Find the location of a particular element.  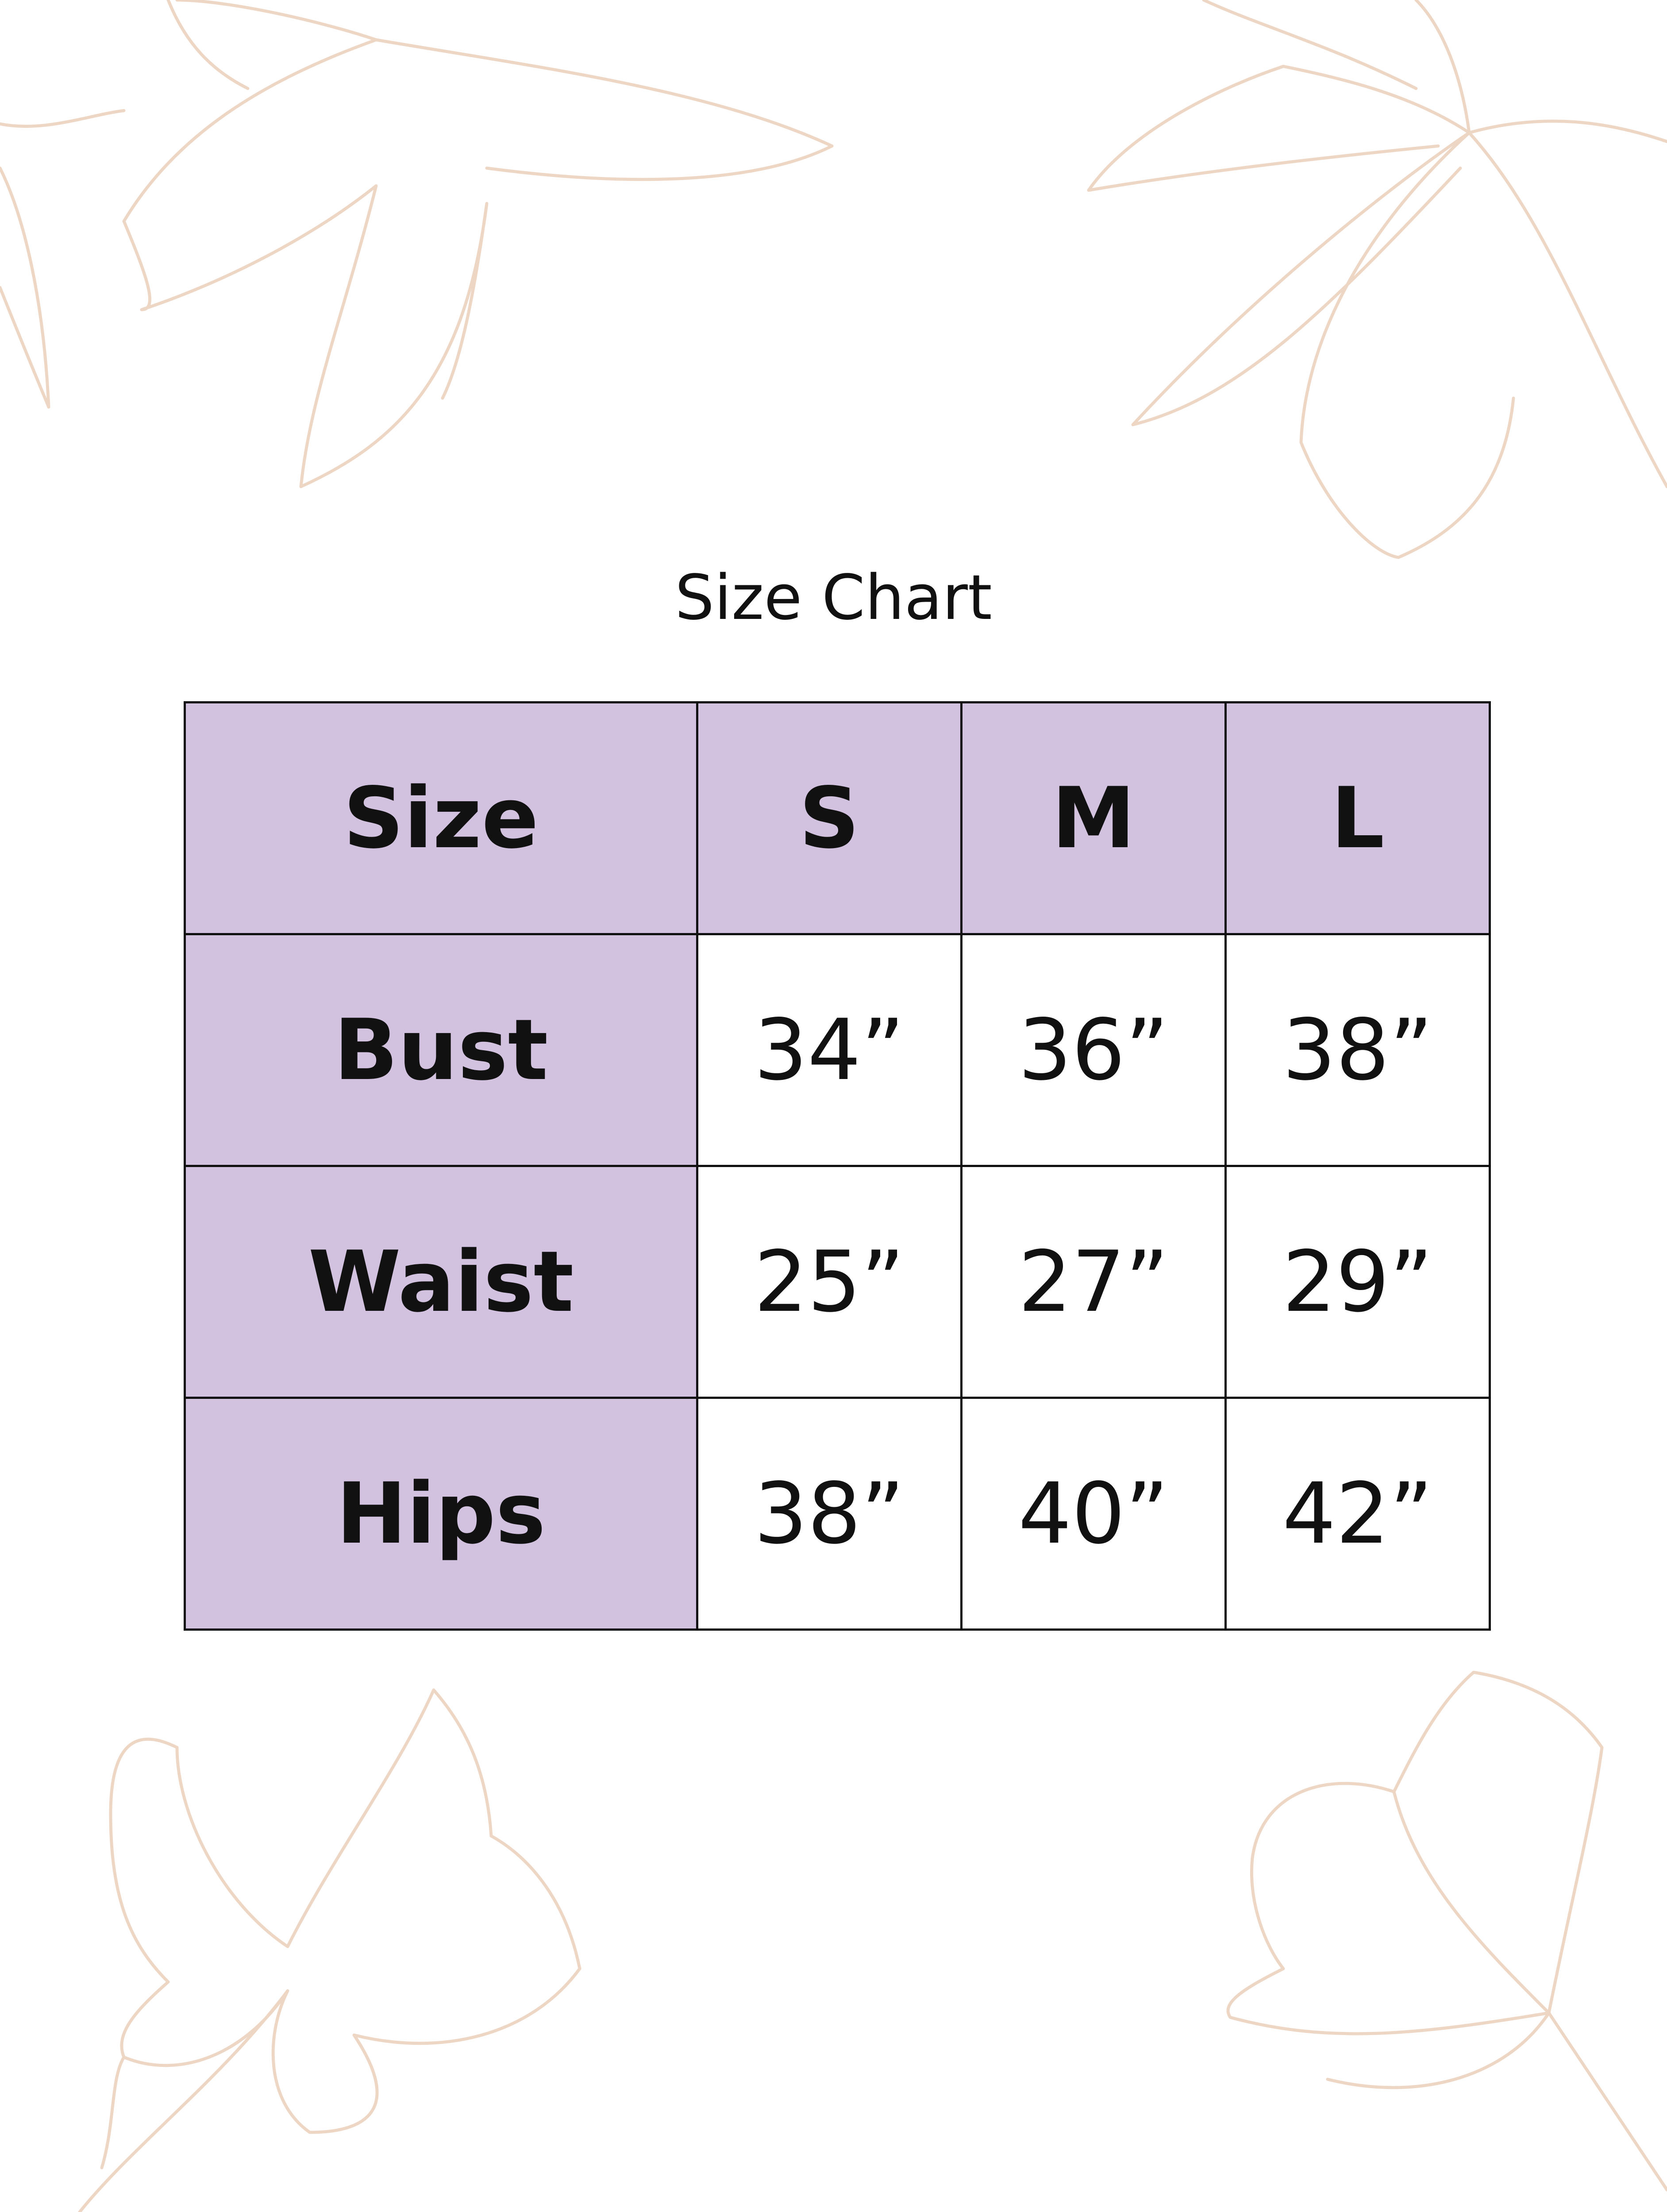

table-cell: 36” is located at coordinates (1093, 1050).